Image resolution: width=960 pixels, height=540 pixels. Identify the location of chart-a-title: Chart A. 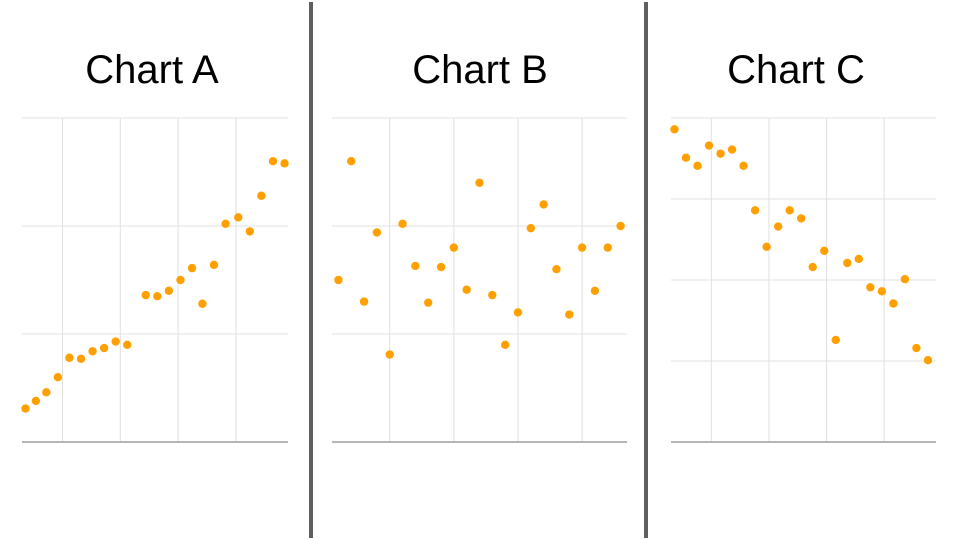
(152, 70).